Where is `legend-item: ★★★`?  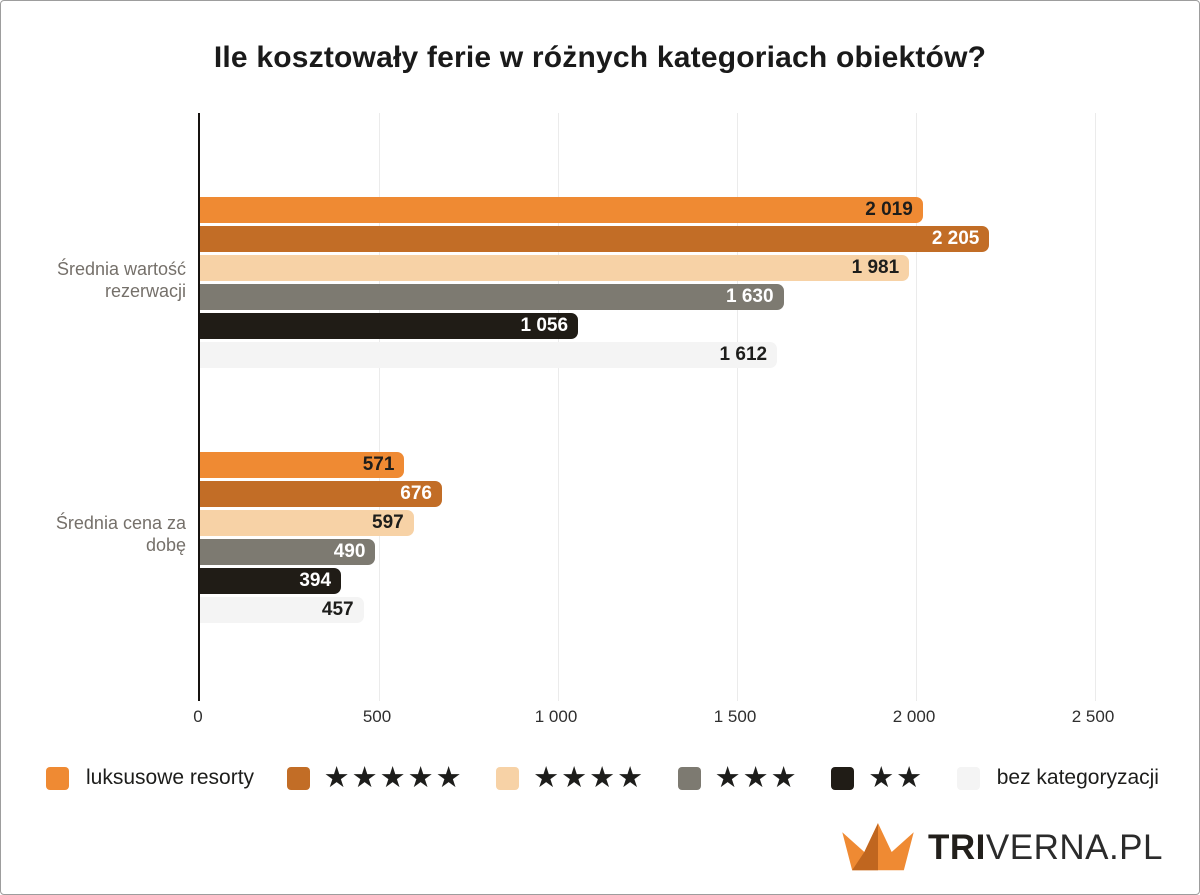
legend-item: ★★★ is located at coordinates (738, 777).